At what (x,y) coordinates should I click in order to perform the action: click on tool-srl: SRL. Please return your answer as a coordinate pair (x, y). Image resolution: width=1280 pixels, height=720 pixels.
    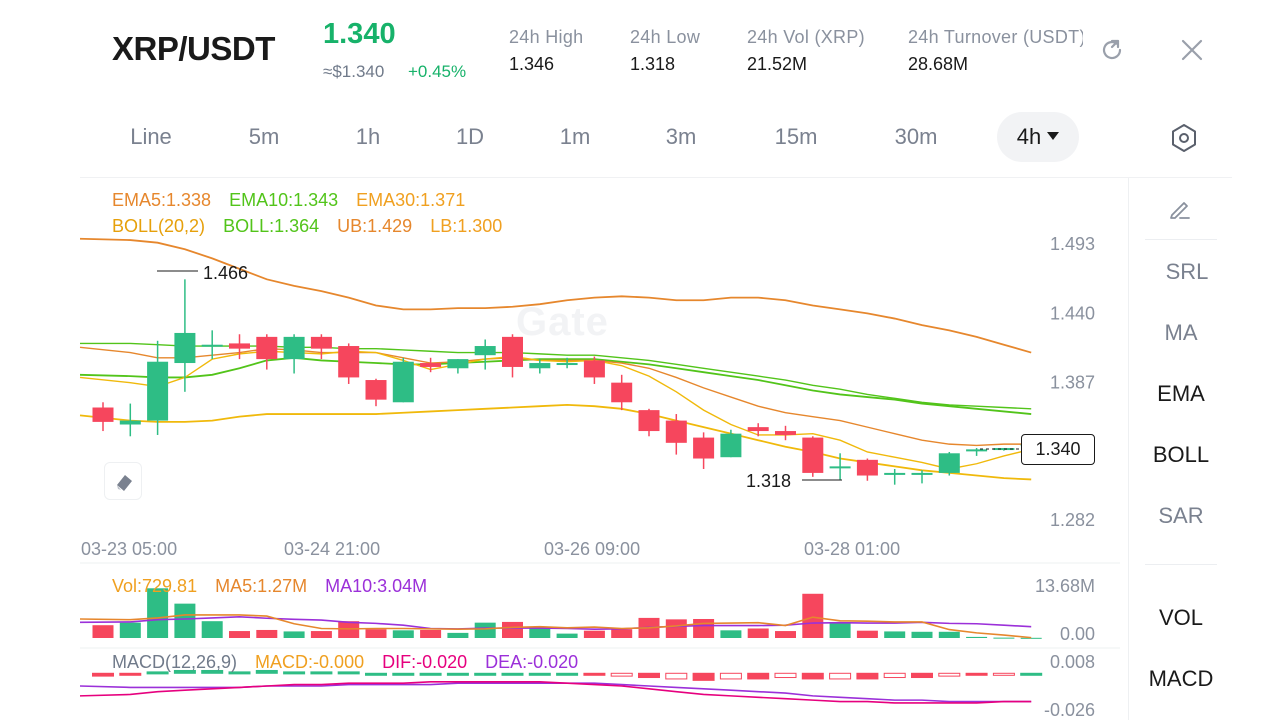
    Looking at the image, I should click on (1187, 271).